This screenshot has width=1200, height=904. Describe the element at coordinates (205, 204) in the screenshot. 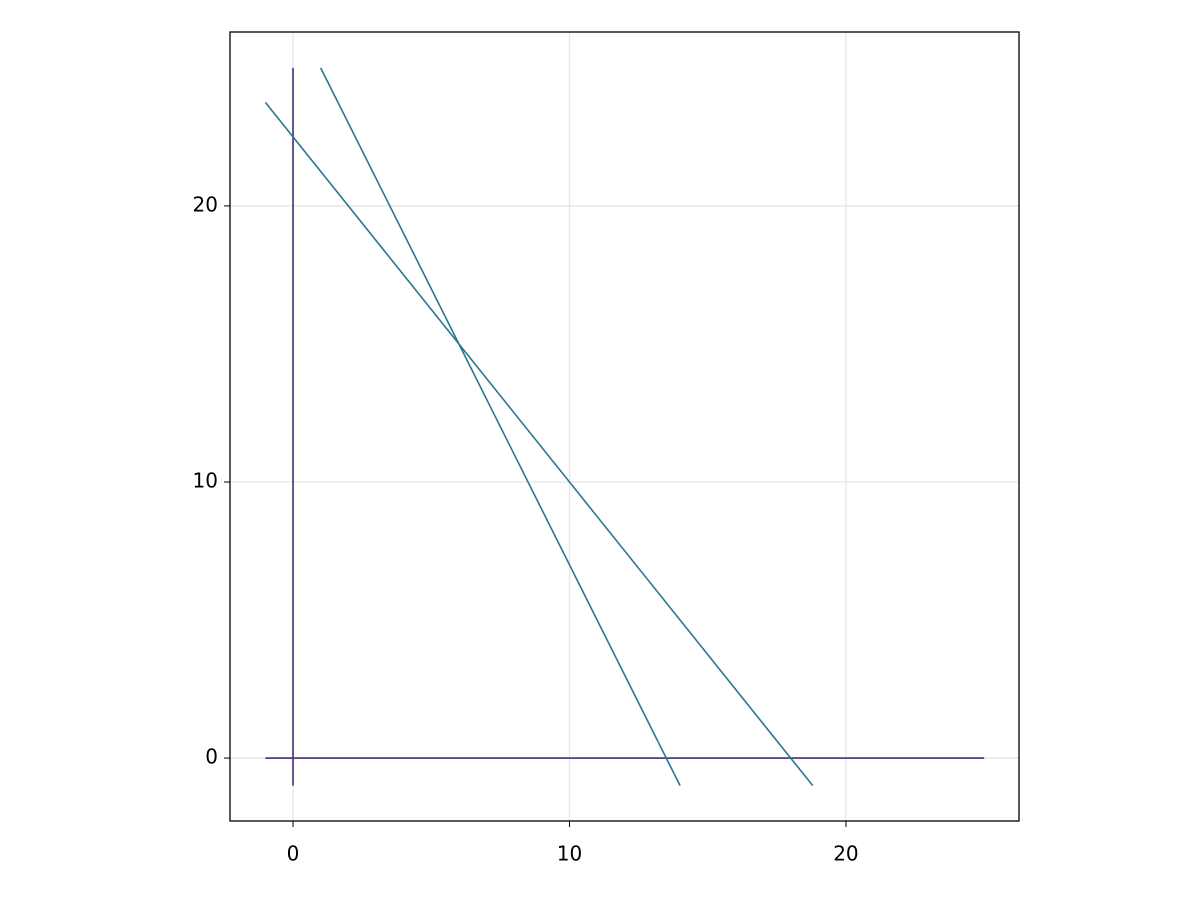

I see `y-tick-label: 20` at that location.